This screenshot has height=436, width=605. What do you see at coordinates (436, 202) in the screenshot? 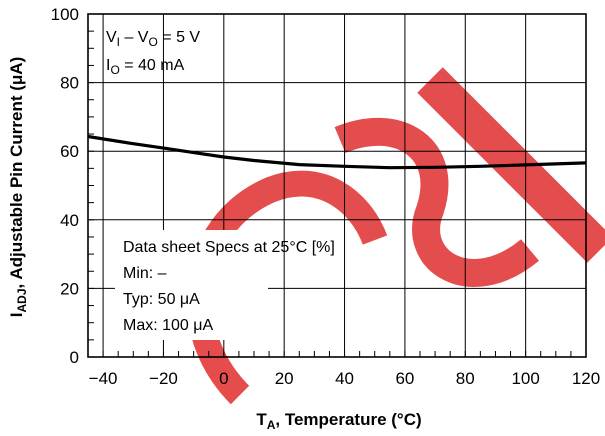
I see `watermark-stroke-s` at bounding box center [436, 202].